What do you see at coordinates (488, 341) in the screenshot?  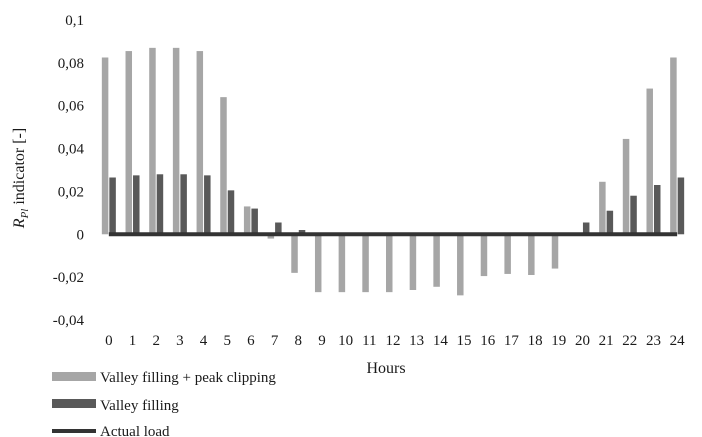 I see `x-tick-label: 16` at bounding box center [488, 341].